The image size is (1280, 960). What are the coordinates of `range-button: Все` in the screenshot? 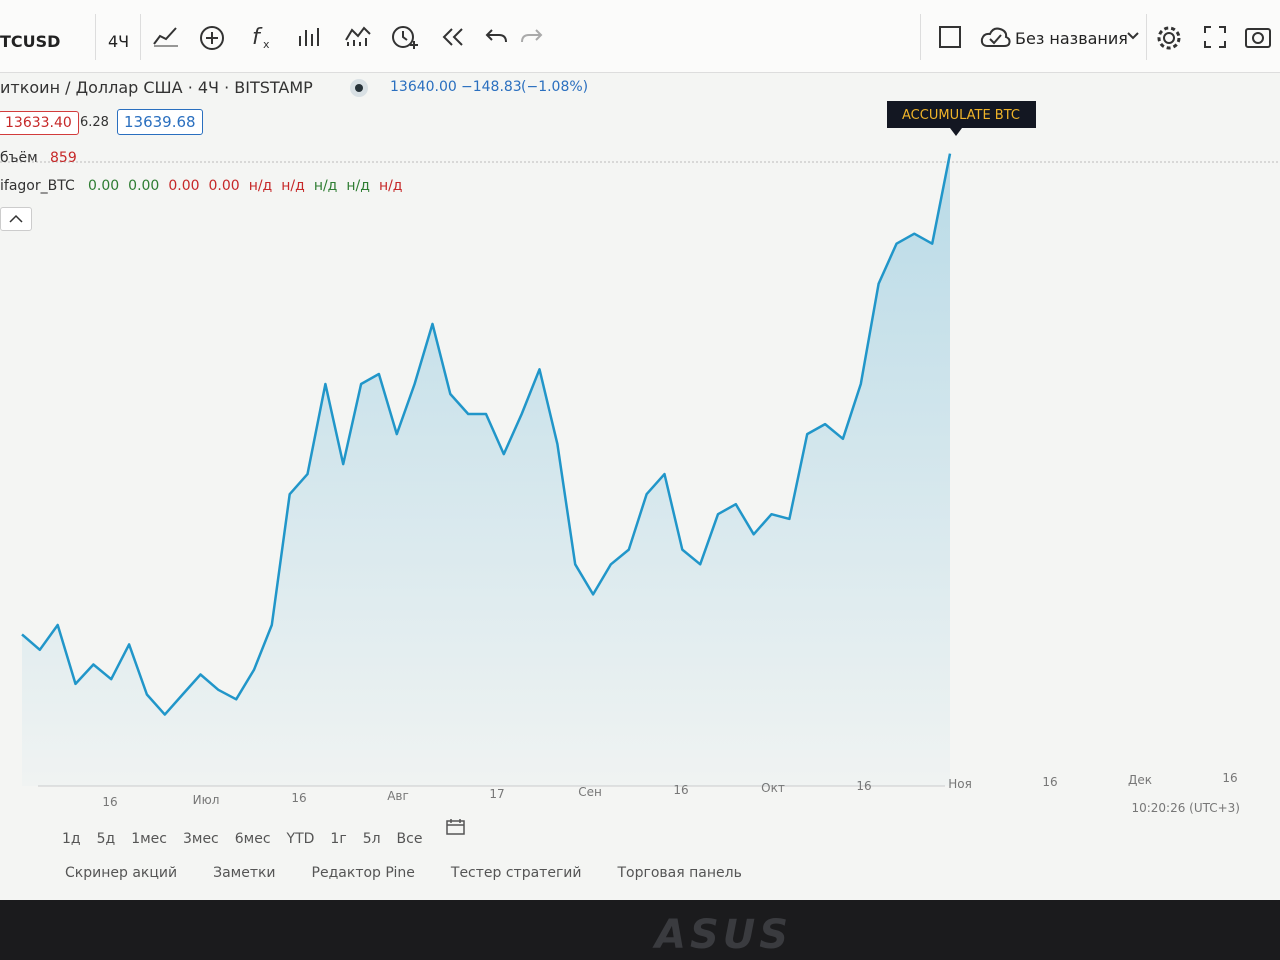 It's located at (409, 839).